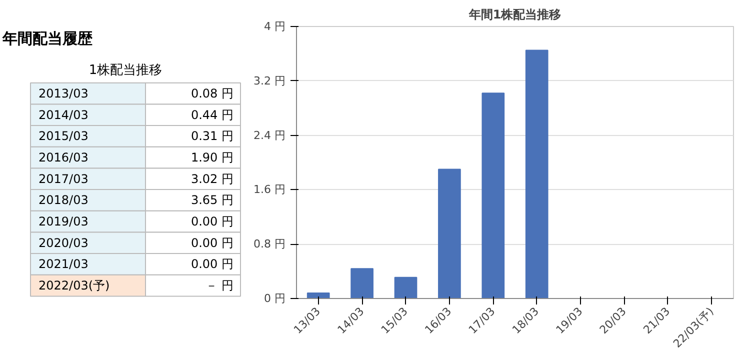 The width and height of the screenshot is (755, 357). I want to click on y-tick-label: 3.2 円, so click(270, 81).